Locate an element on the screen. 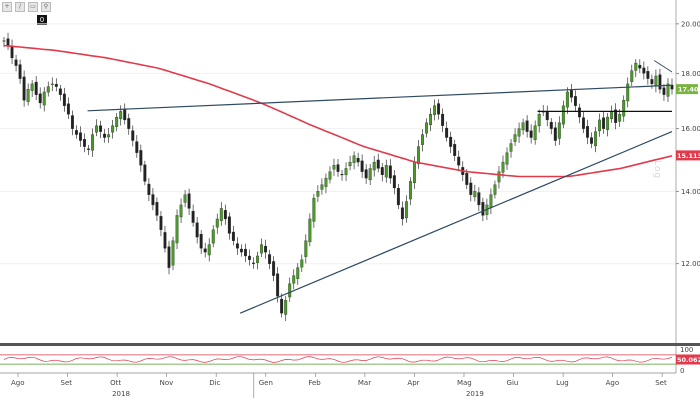 The width and height of the screenshot is (700, 400). trendline-short-down is located at coordinates (663, 66).